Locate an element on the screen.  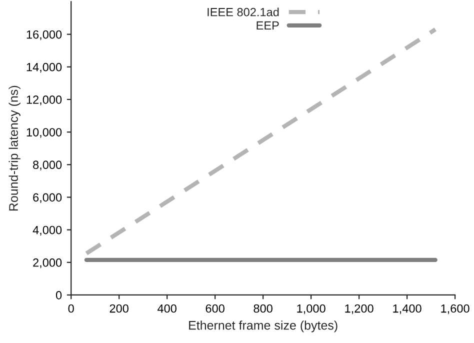
y-tick-label: 14,000 is located at coordinates (44, 67).